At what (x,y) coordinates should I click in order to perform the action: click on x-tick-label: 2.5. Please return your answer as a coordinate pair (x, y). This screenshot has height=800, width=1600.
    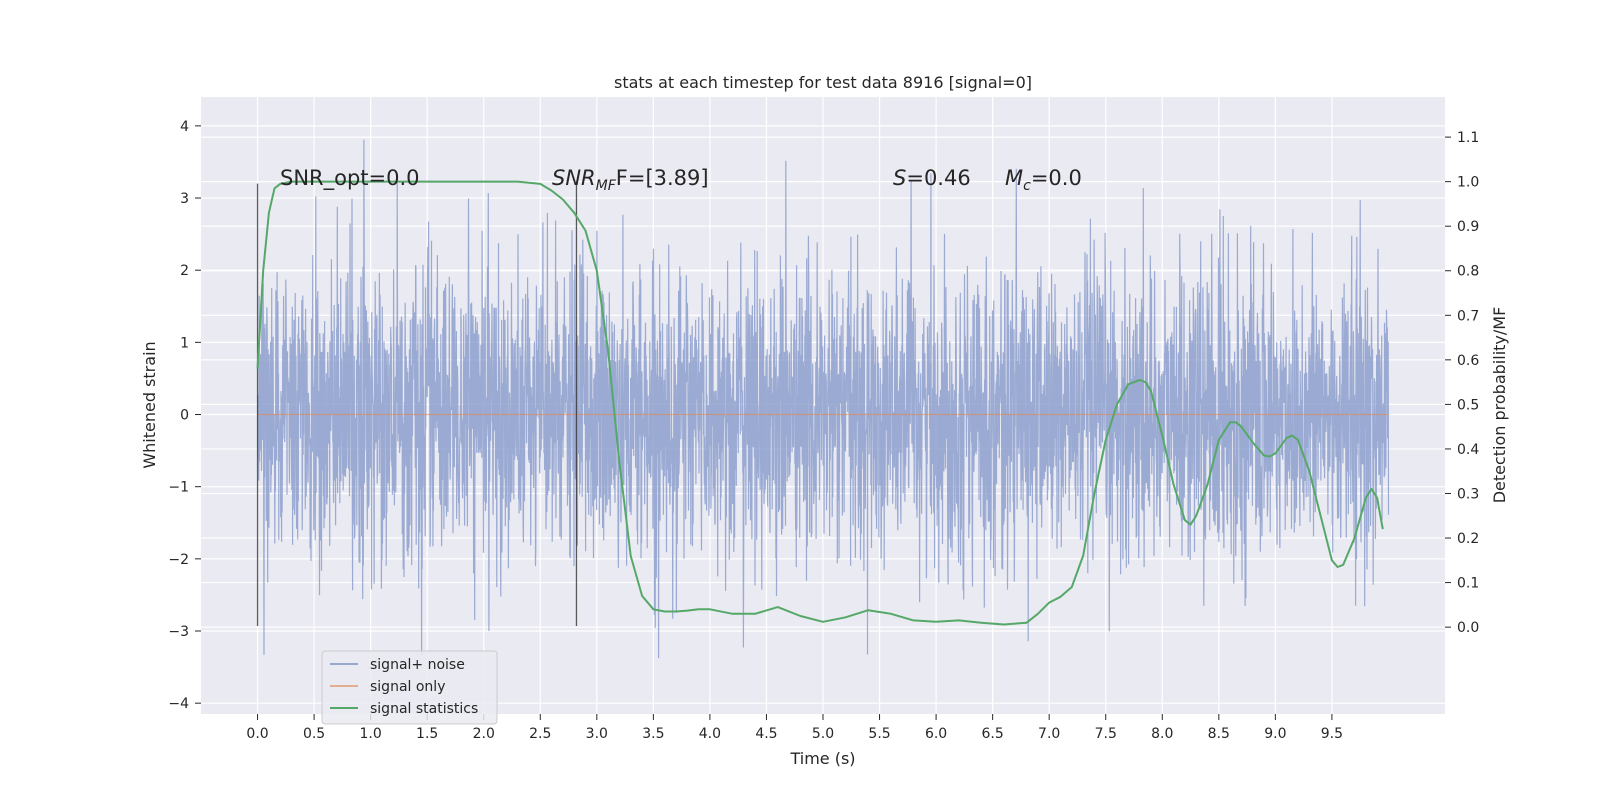
    Looking at the image, I should click on (540, 734).